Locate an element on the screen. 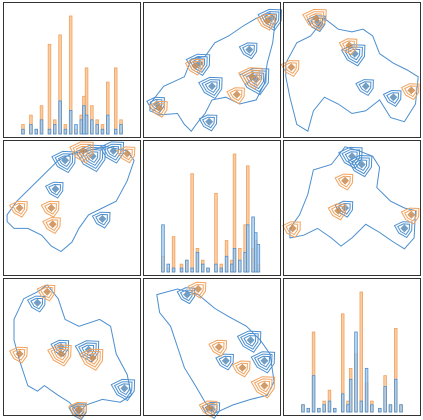 The image size is (423, 420). panel-frame-r2-c0 is located at coordinates (72, 347).